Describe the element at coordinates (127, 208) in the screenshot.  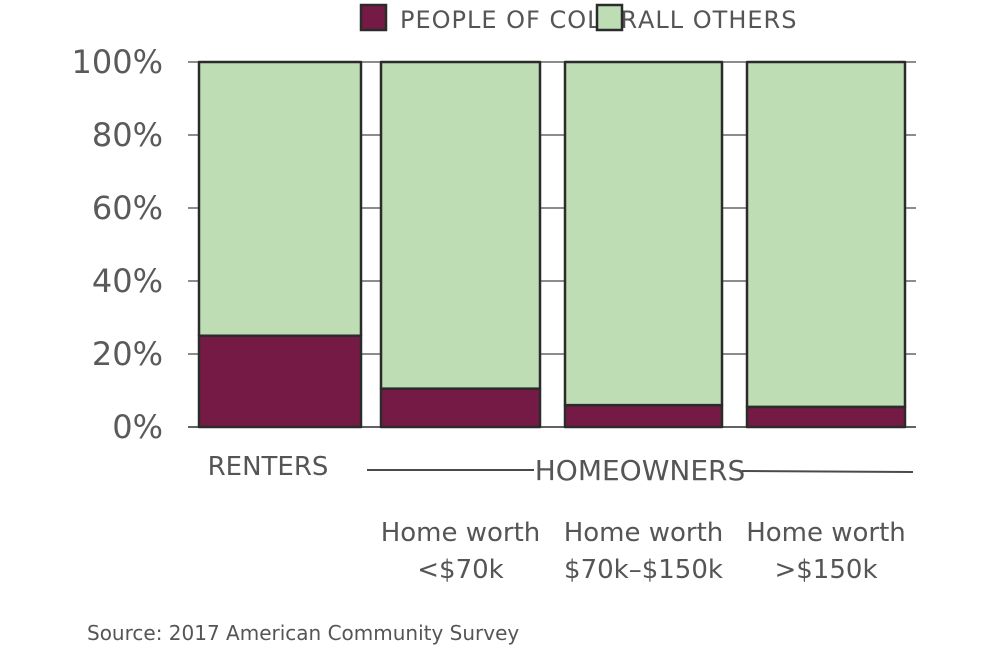
I see `y-tick-label: 60%` at that location.